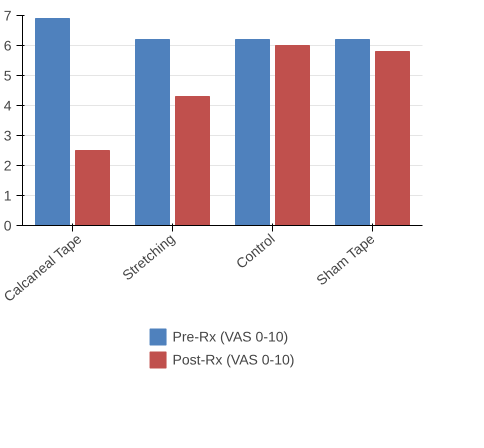  Describe the element at coordinates (8, 166) in the screenshot. I see `y-tick-label: 2` at that location.